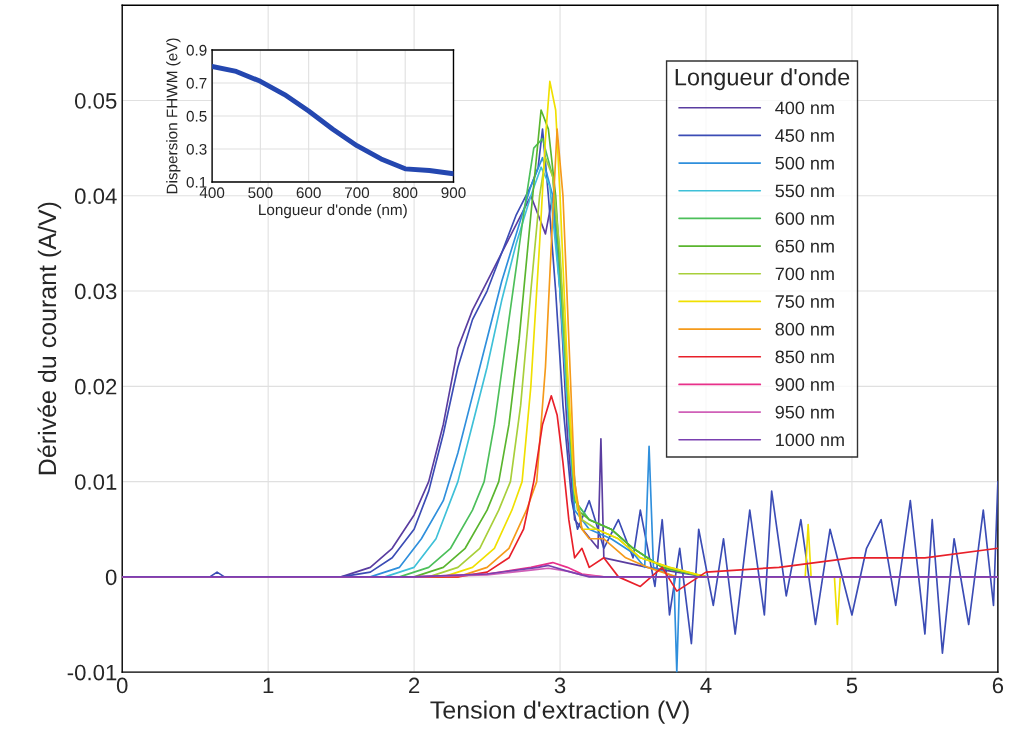  I want to click on legend-label: 500 nm, so click(804, 163).